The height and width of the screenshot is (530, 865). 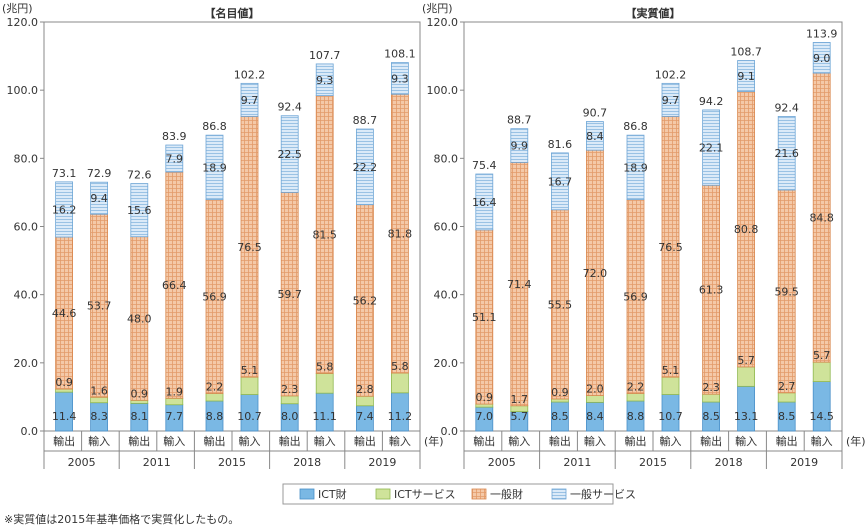 What do you see at coordinates (175, 416) in the screenshot?
I see `segment-value-label: 7.7` at bounding box center [175, 416].